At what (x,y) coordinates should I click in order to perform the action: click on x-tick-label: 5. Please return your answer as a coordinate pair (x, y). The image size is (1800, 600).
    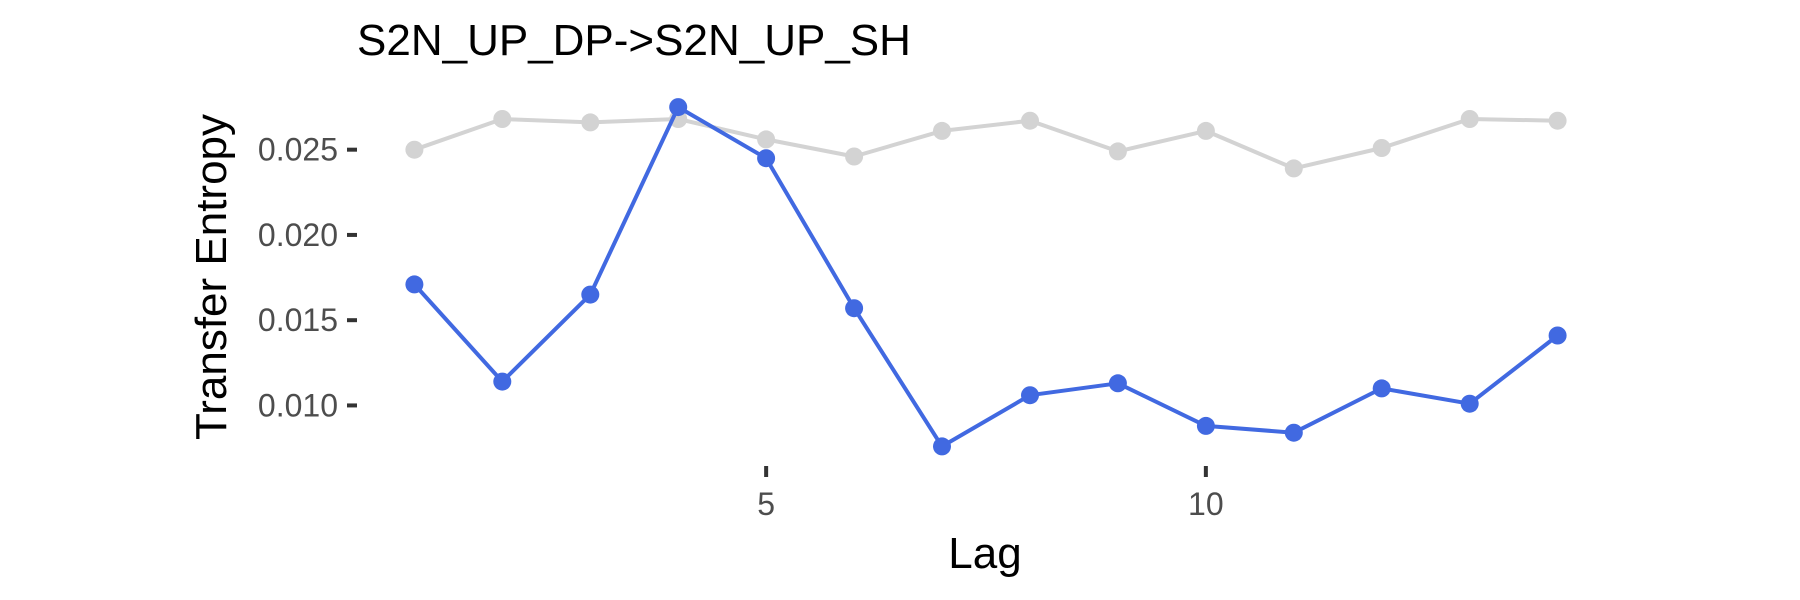
    Looking at the image, I should click on (766, 504).